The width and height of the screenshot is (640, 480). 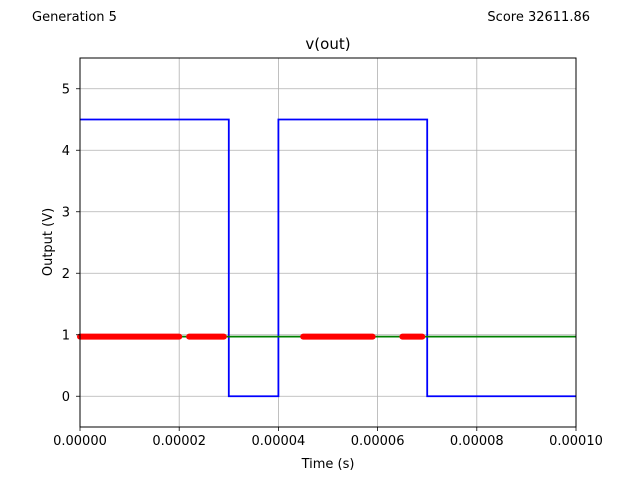 I want to click on x-tick-label: 0.00004, so click(x=279, y=441).